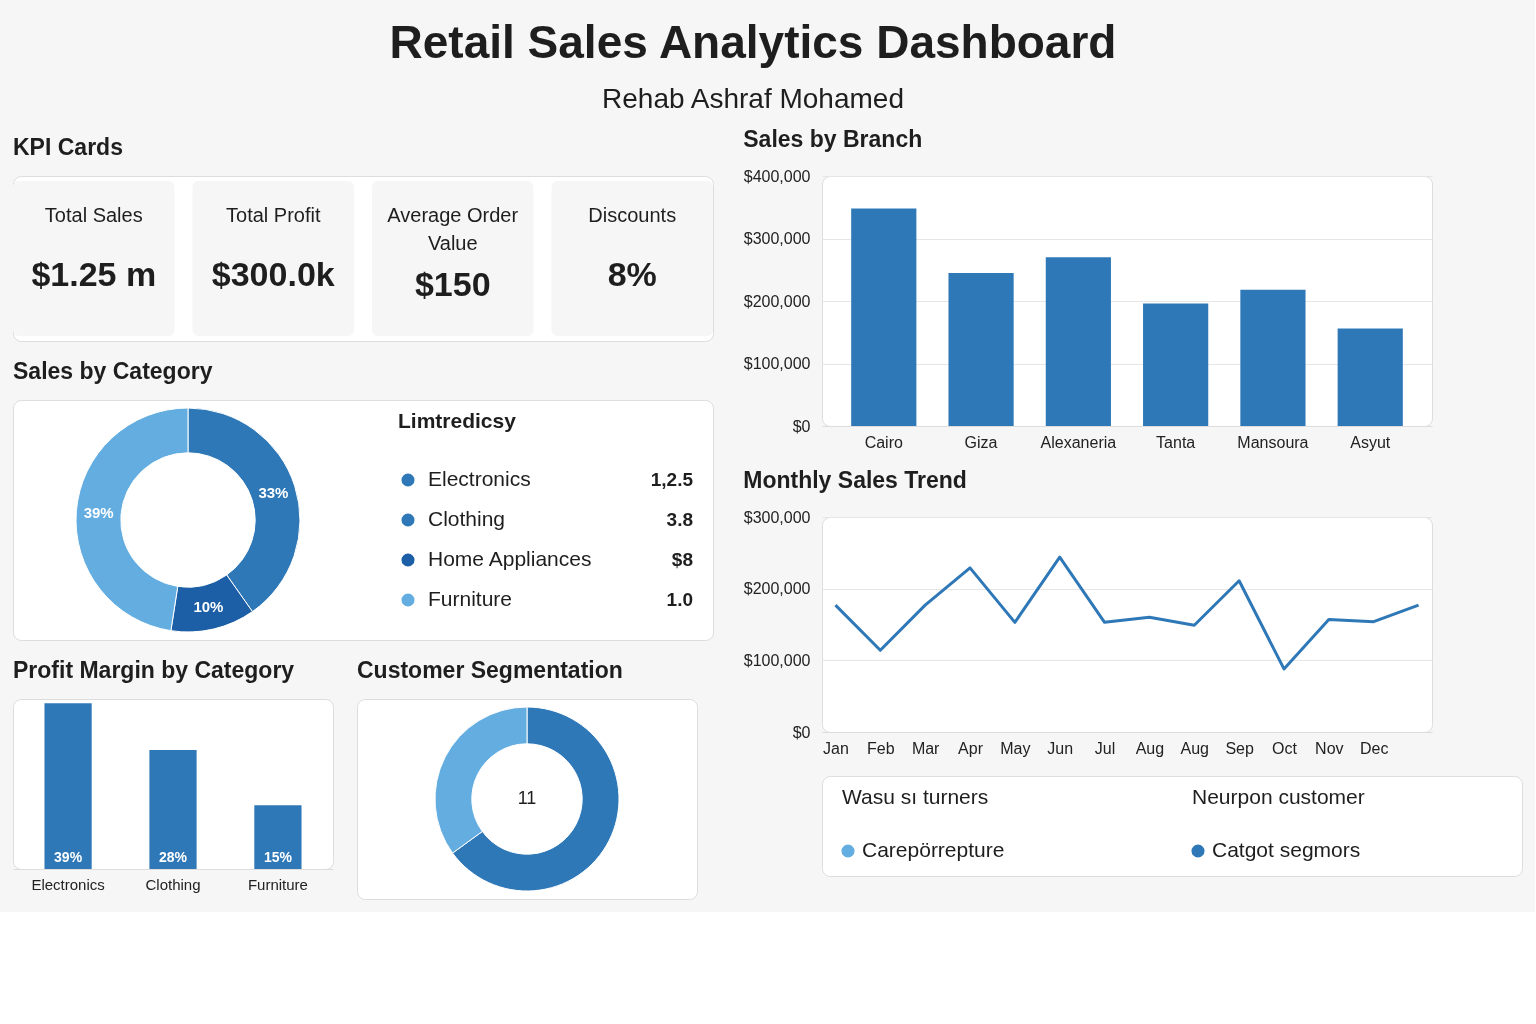 This screenshot has width=1536, height=1024. What do you see at coordinates (277, 884) in the screenshot?
I see `x-tick-label: Furniture` at bounding box center [277, 884].